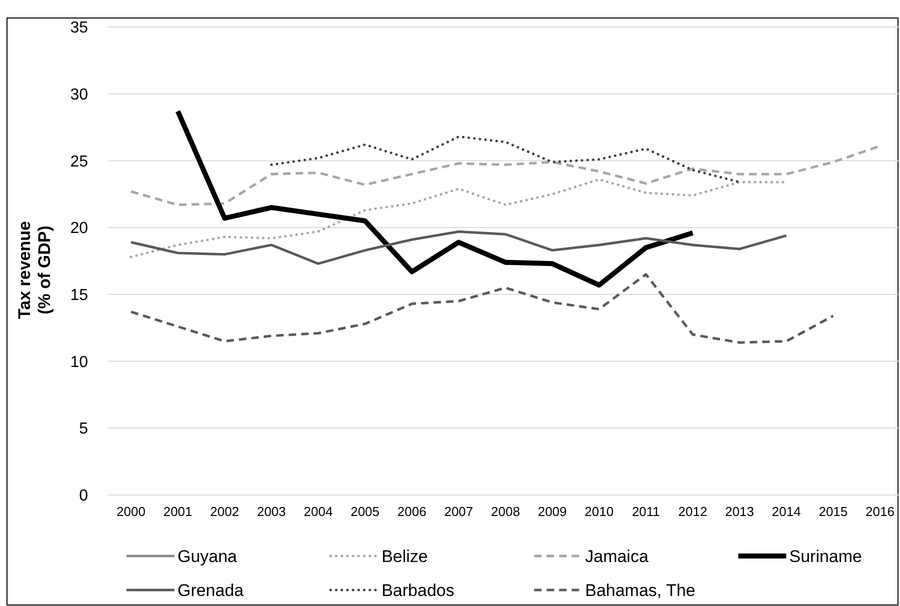 The width and height of the screenshot is (900, 606). Describe the element at coordinates (365, 511) in the screenshot. I see `x-tick-label: 2005` at that location.